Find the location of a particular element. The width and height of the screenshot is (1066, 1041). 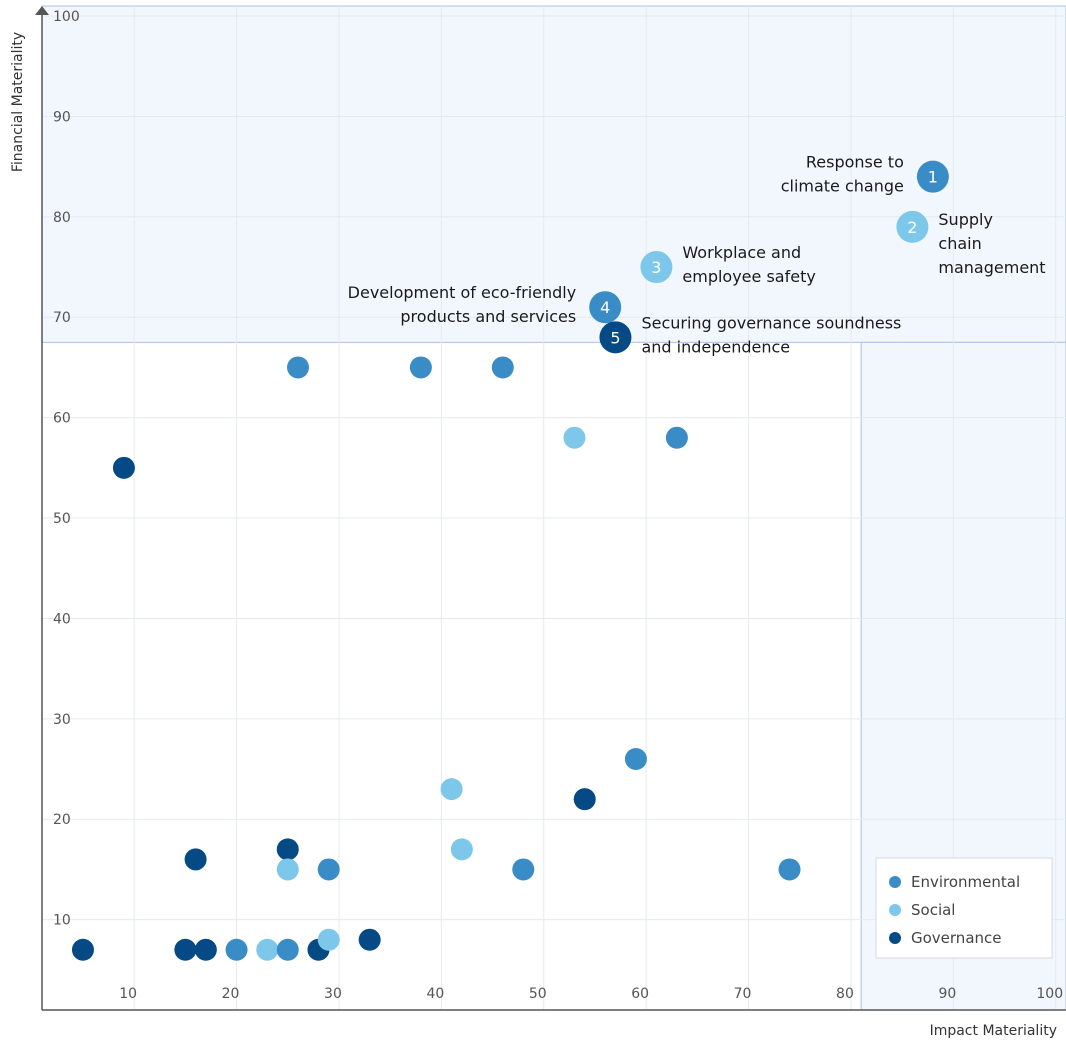

highlight-label-line: climate change is located at coordinates (842, 186).